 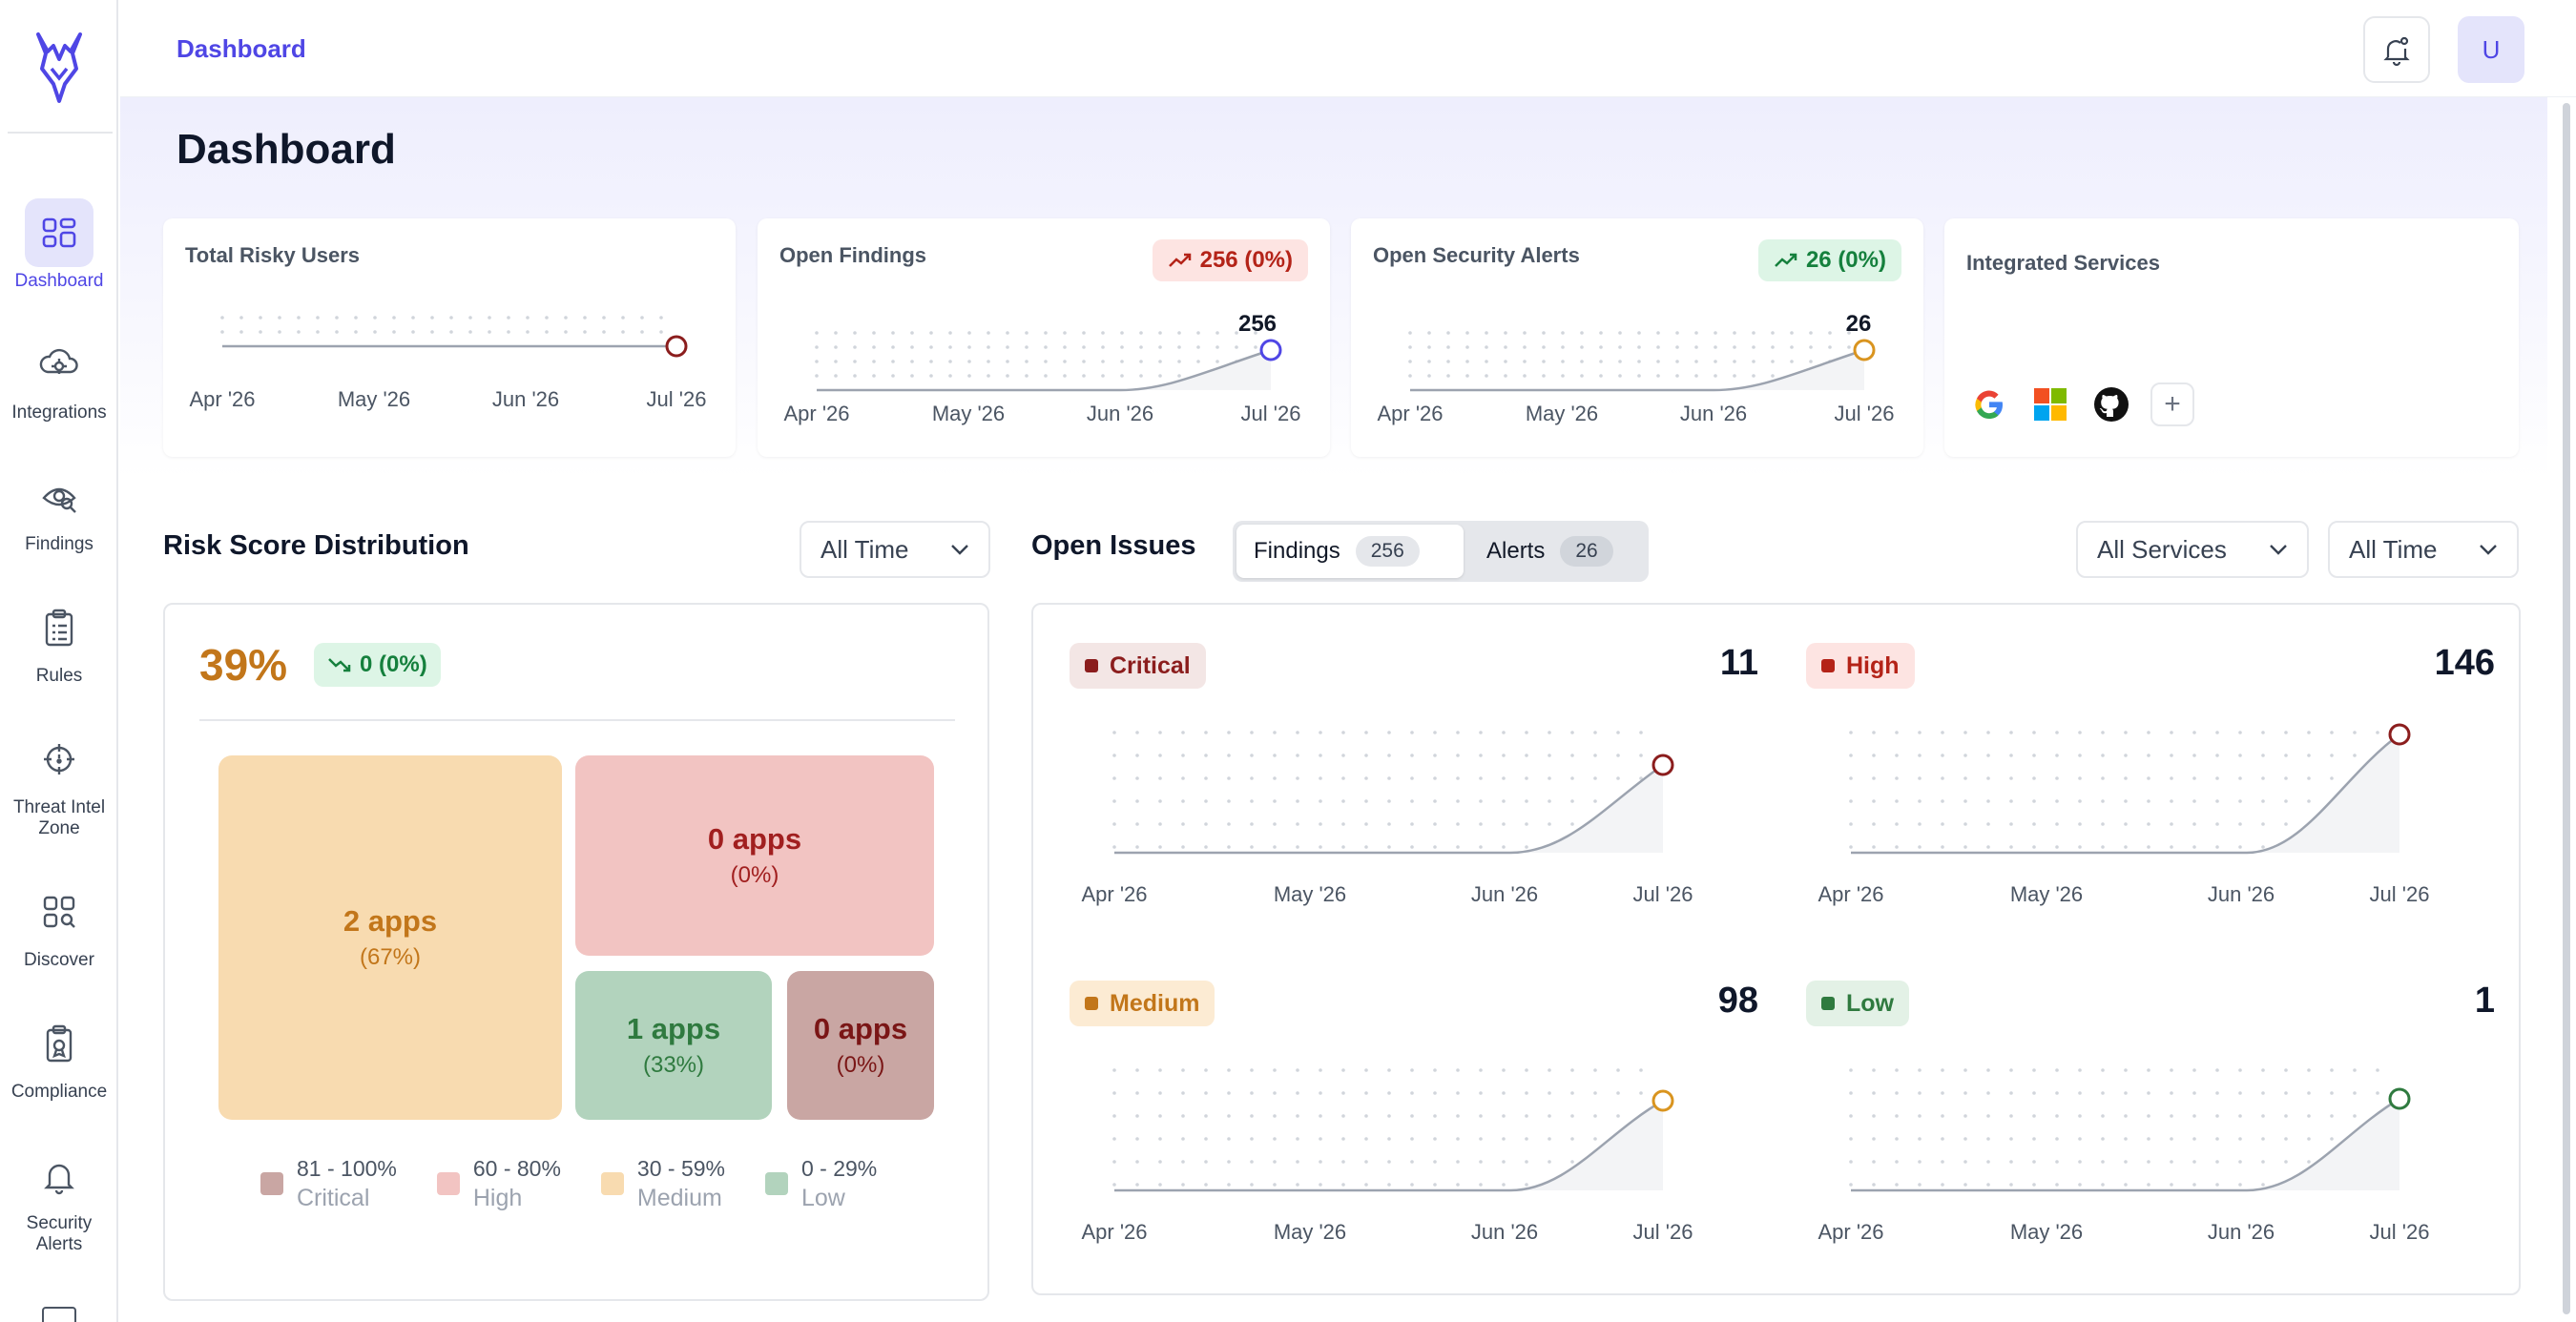 What do you see at coordinates (59, 782) in the screenshot?
I see `sidebar-item-threat-intel-zone: Threat Intel Zone` at bounding box center [59, 782].